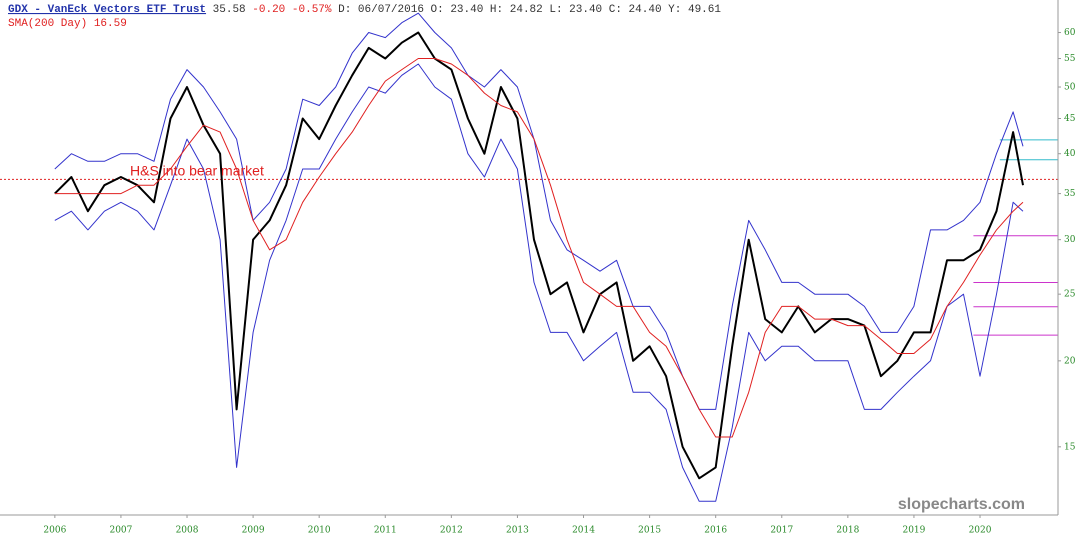 The width and height of the screenshot is (1080, 545). What do you see at coordinates (1070, 33) in the screenshot?
I see `y-tick-label: 60` at bounding box center [1070, 33].